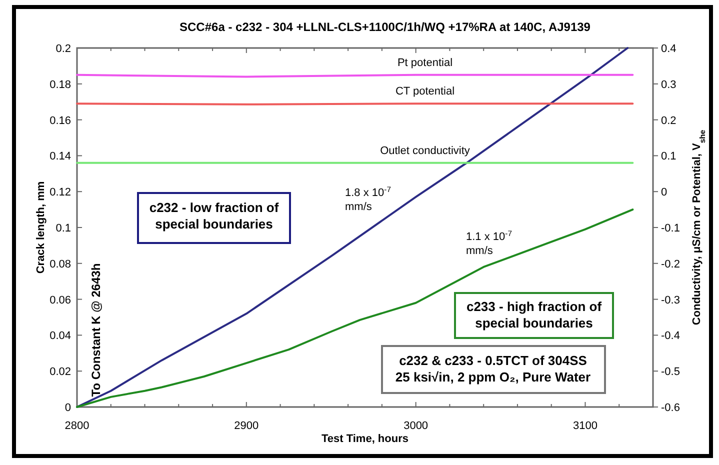 The width and height of the screenshot is (719, 465). What do you see at coordinates (534, 314) in the screenshot?
I see `annotation: c233 - high fraction of special boundaries` at bounding box center [534, 314].